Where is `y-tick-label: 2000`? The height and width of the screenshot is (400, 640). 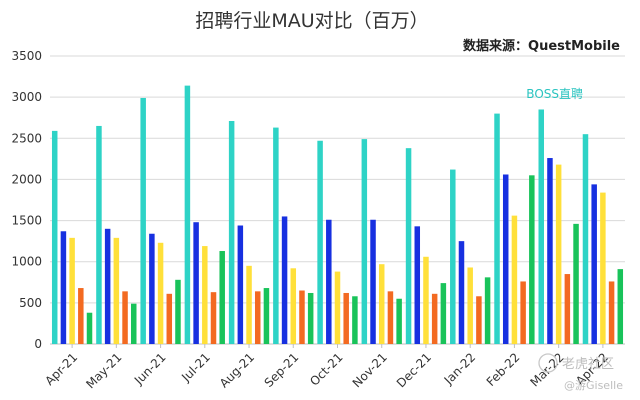
y-tick-label: 2000 is located at coordinates (26, 179).